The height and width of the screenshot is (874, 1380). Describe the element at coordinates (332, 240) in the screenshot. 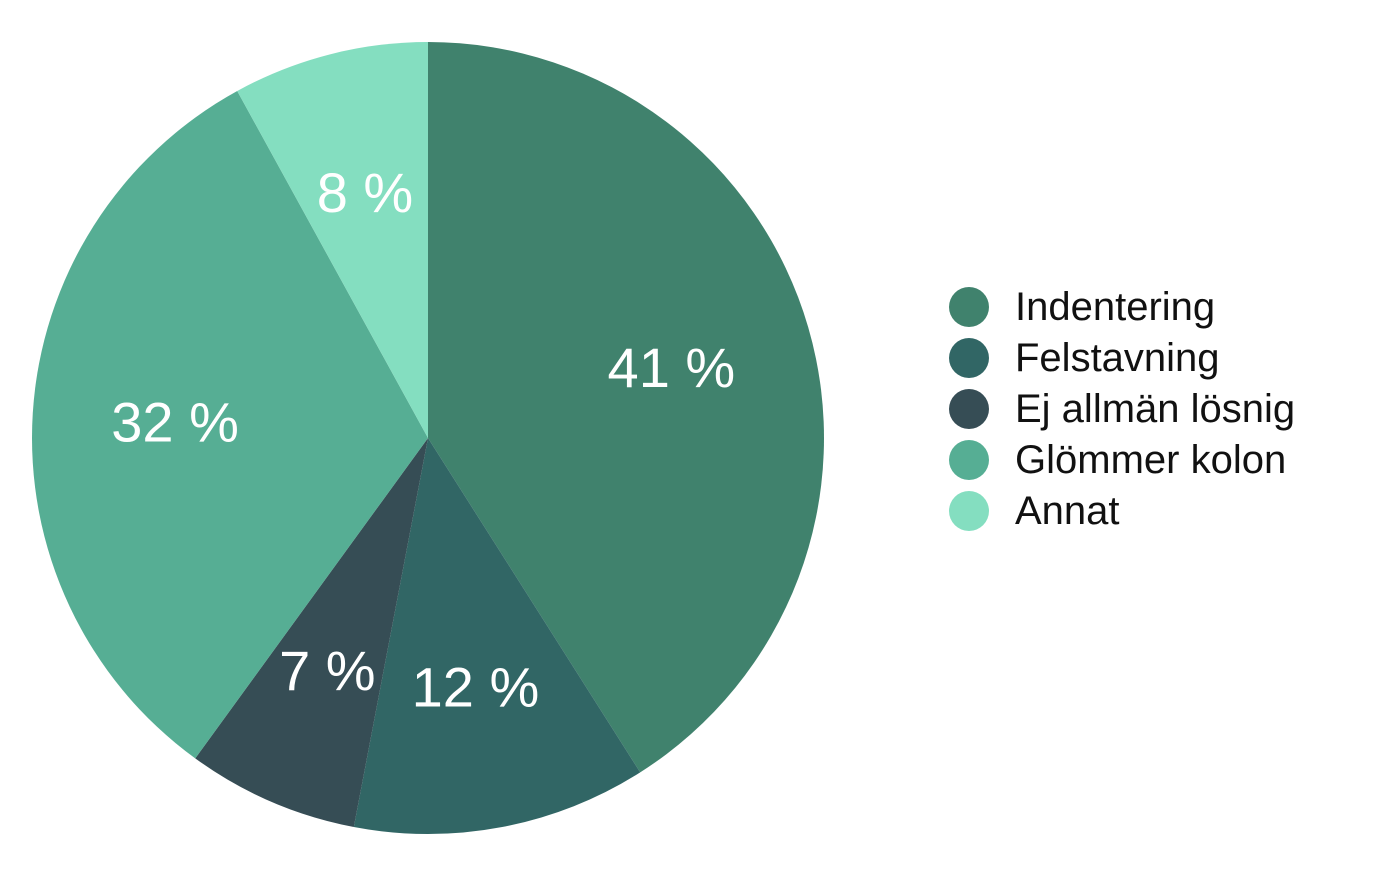

I see `pie-slice-annat` at that location.